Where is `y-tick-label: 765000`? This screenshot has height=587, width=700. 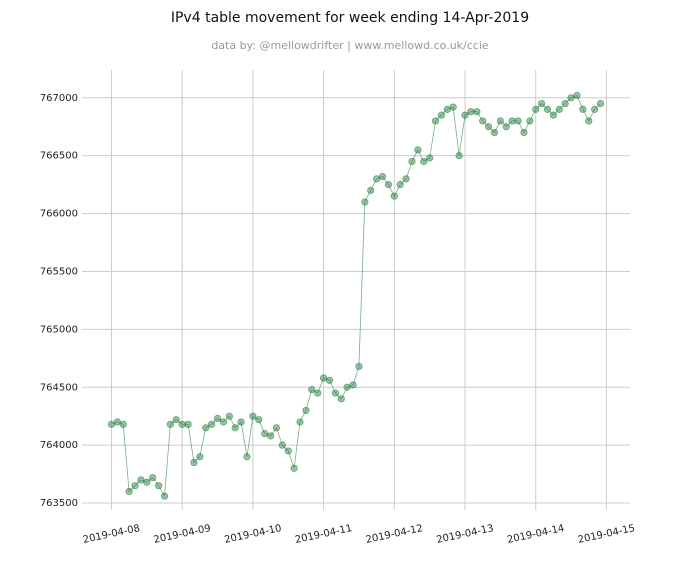 y-tick-label: 765000 is located at coordinates (59, 329).